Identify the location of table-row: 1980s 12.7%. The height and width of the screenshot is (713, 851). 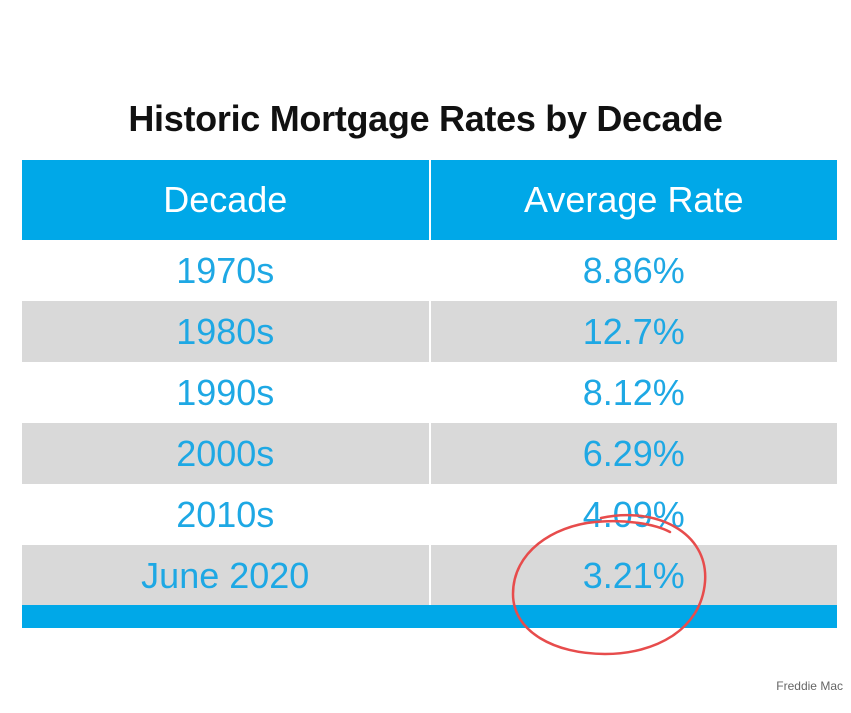
(429, 331).